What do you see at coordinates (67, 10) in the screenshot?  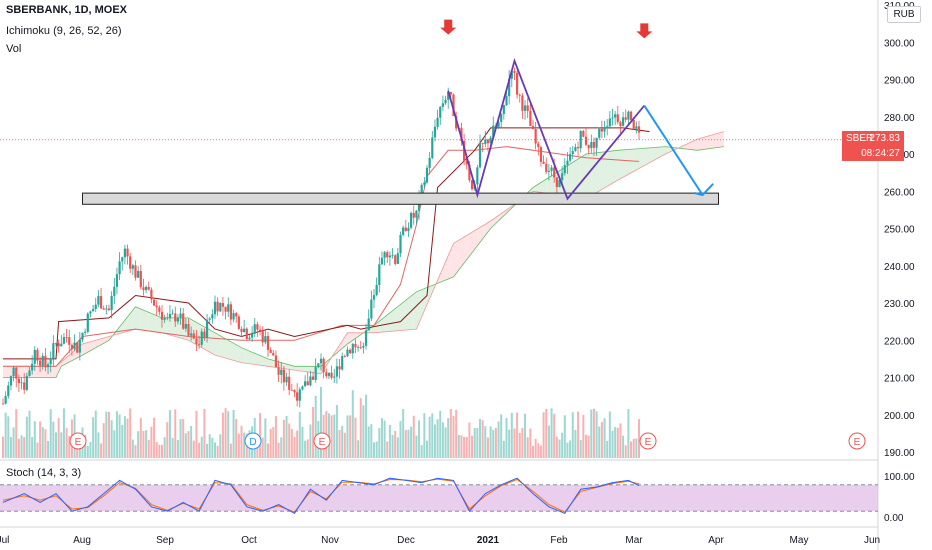 I see `symbol-title: SBERBANK, 1D, MOEX` at bounding box center [67, 10].